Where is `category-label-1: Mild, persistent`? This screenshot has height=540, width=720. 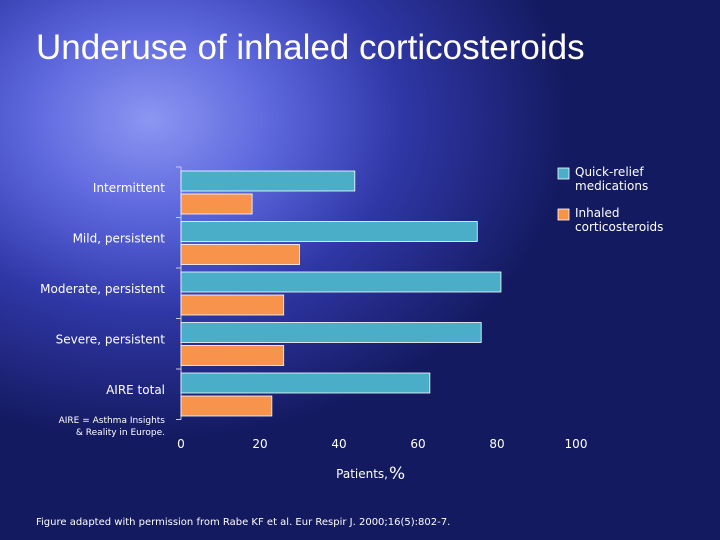 category-label-1: Mild, persistent is located at coordinates (119, 239).